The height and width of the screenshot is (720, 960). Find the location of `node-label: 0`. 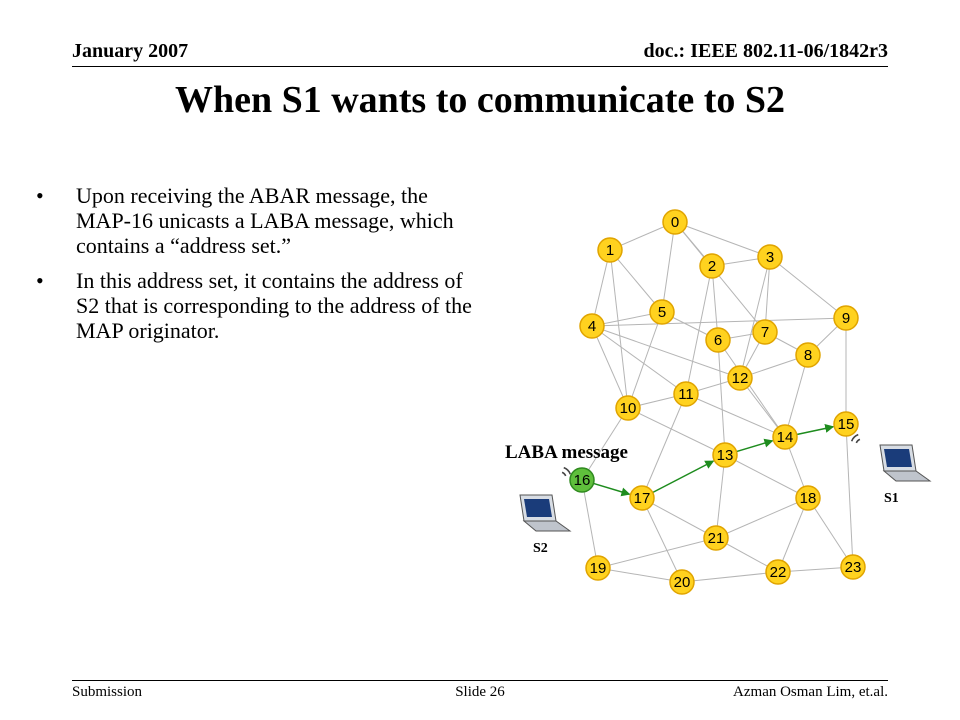

node-label: 0 is located at coordinates (675, 222).